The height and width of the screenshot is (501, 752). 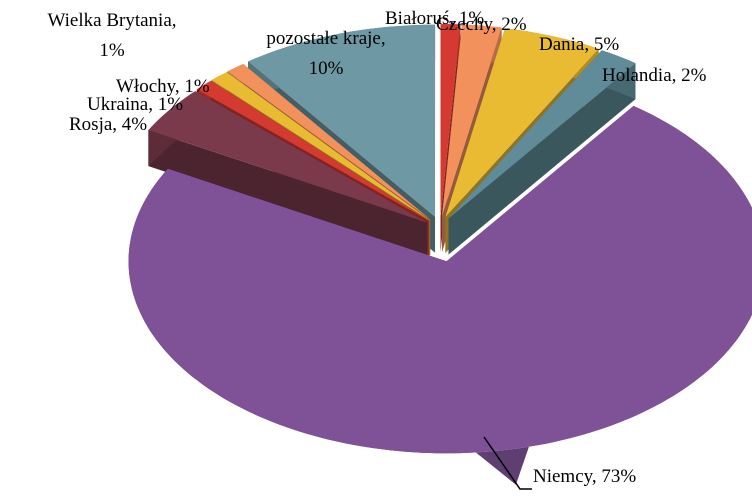 What do you see at coordinates (163, 86) in the screenshot?
I see `data-label: Włochy, 1%` at bounding box center [163, 86].